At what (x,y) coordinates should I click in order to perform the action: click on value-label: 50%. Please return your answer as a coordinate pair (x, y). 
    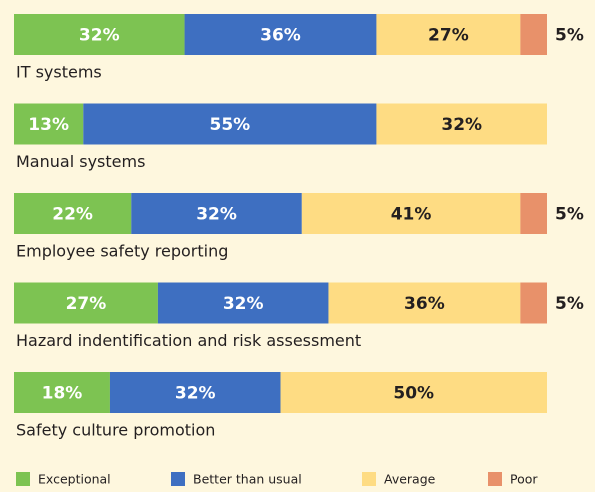
    Looking at the image, I should click on (413, 394).